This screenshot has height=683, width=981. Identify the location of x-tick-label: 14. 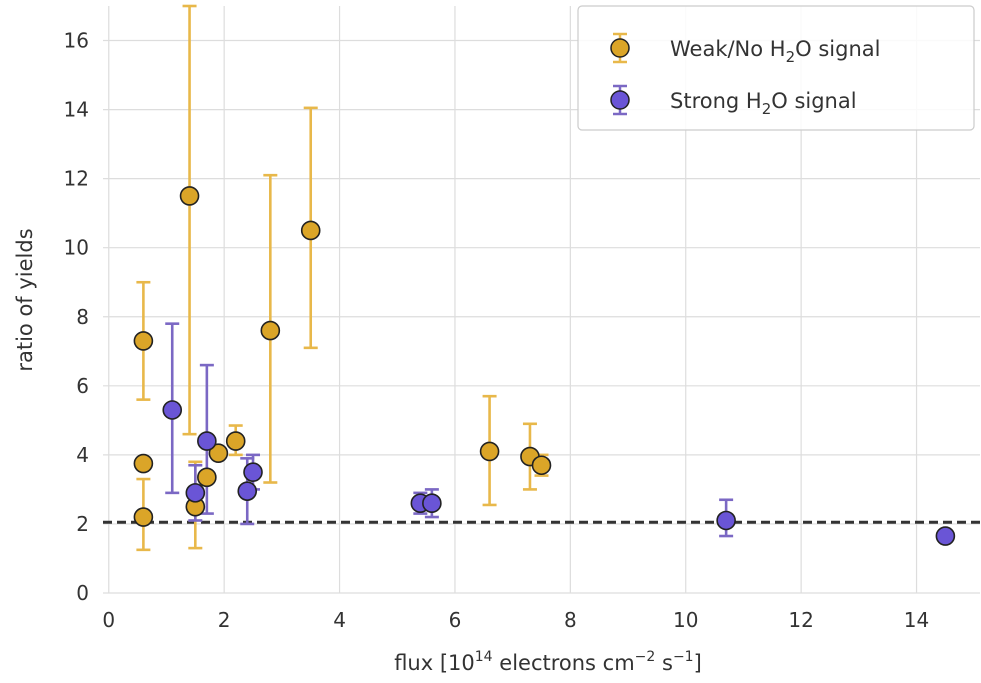
(916, 620).